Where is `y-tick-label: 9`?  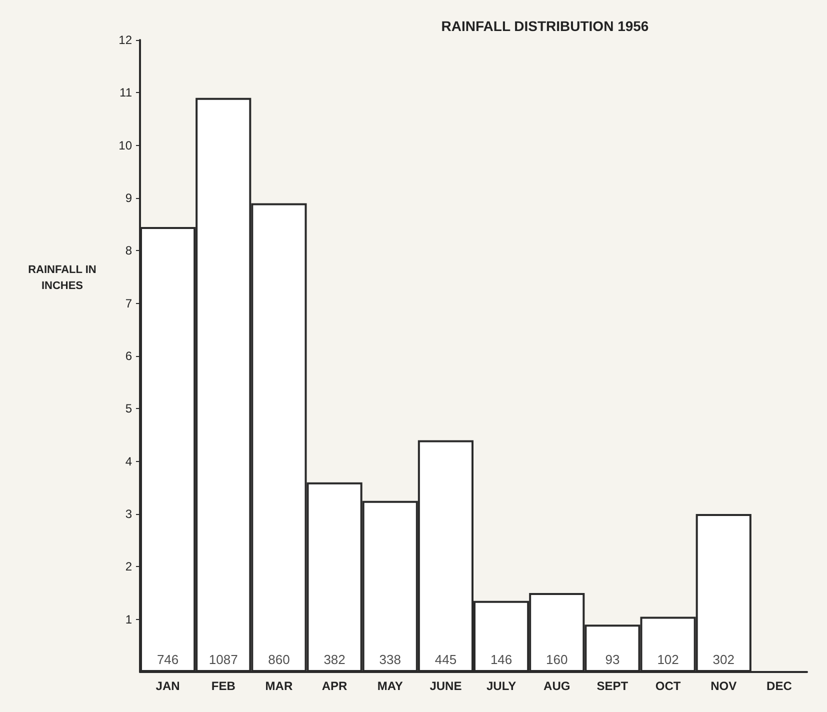
y-tick-label: 9 is located at coordinates (128, 198).